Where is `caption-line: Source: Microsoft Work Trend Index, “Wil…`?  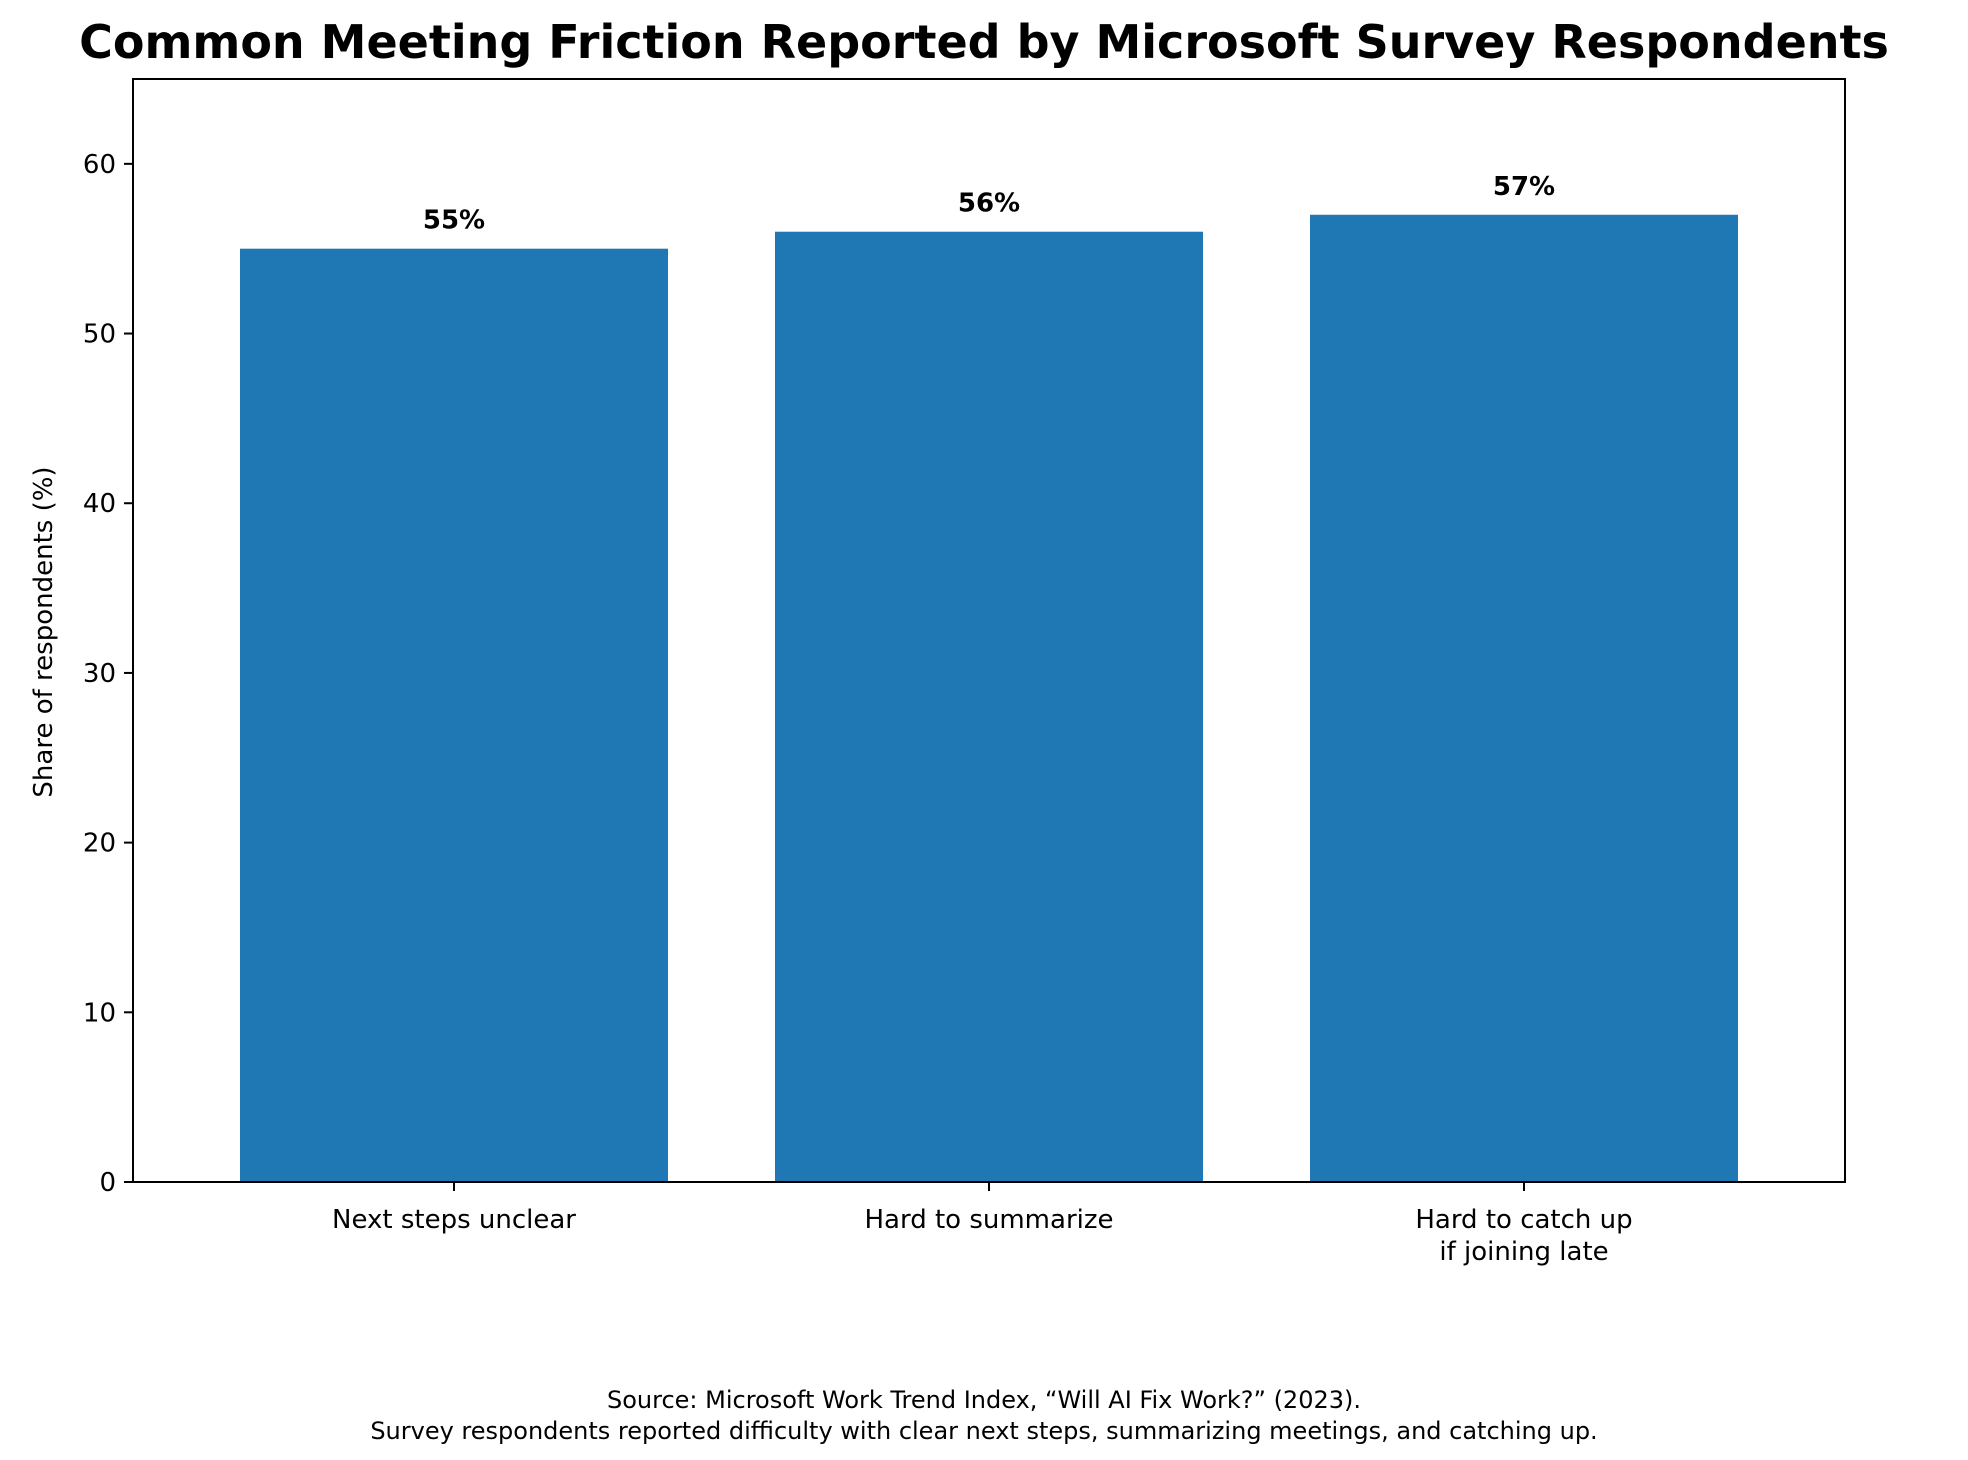 caption-line: Source: Microsoft Work Trend Index, “Wil… is located at coordinates (984, 1400).